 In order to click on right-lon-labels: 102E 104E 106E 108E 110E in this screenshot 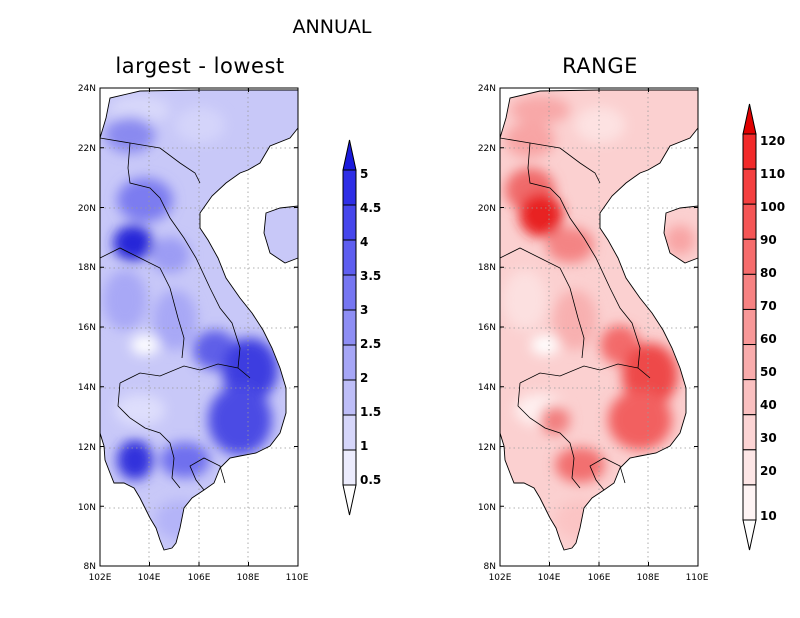, I will do `click(599, 578)`.